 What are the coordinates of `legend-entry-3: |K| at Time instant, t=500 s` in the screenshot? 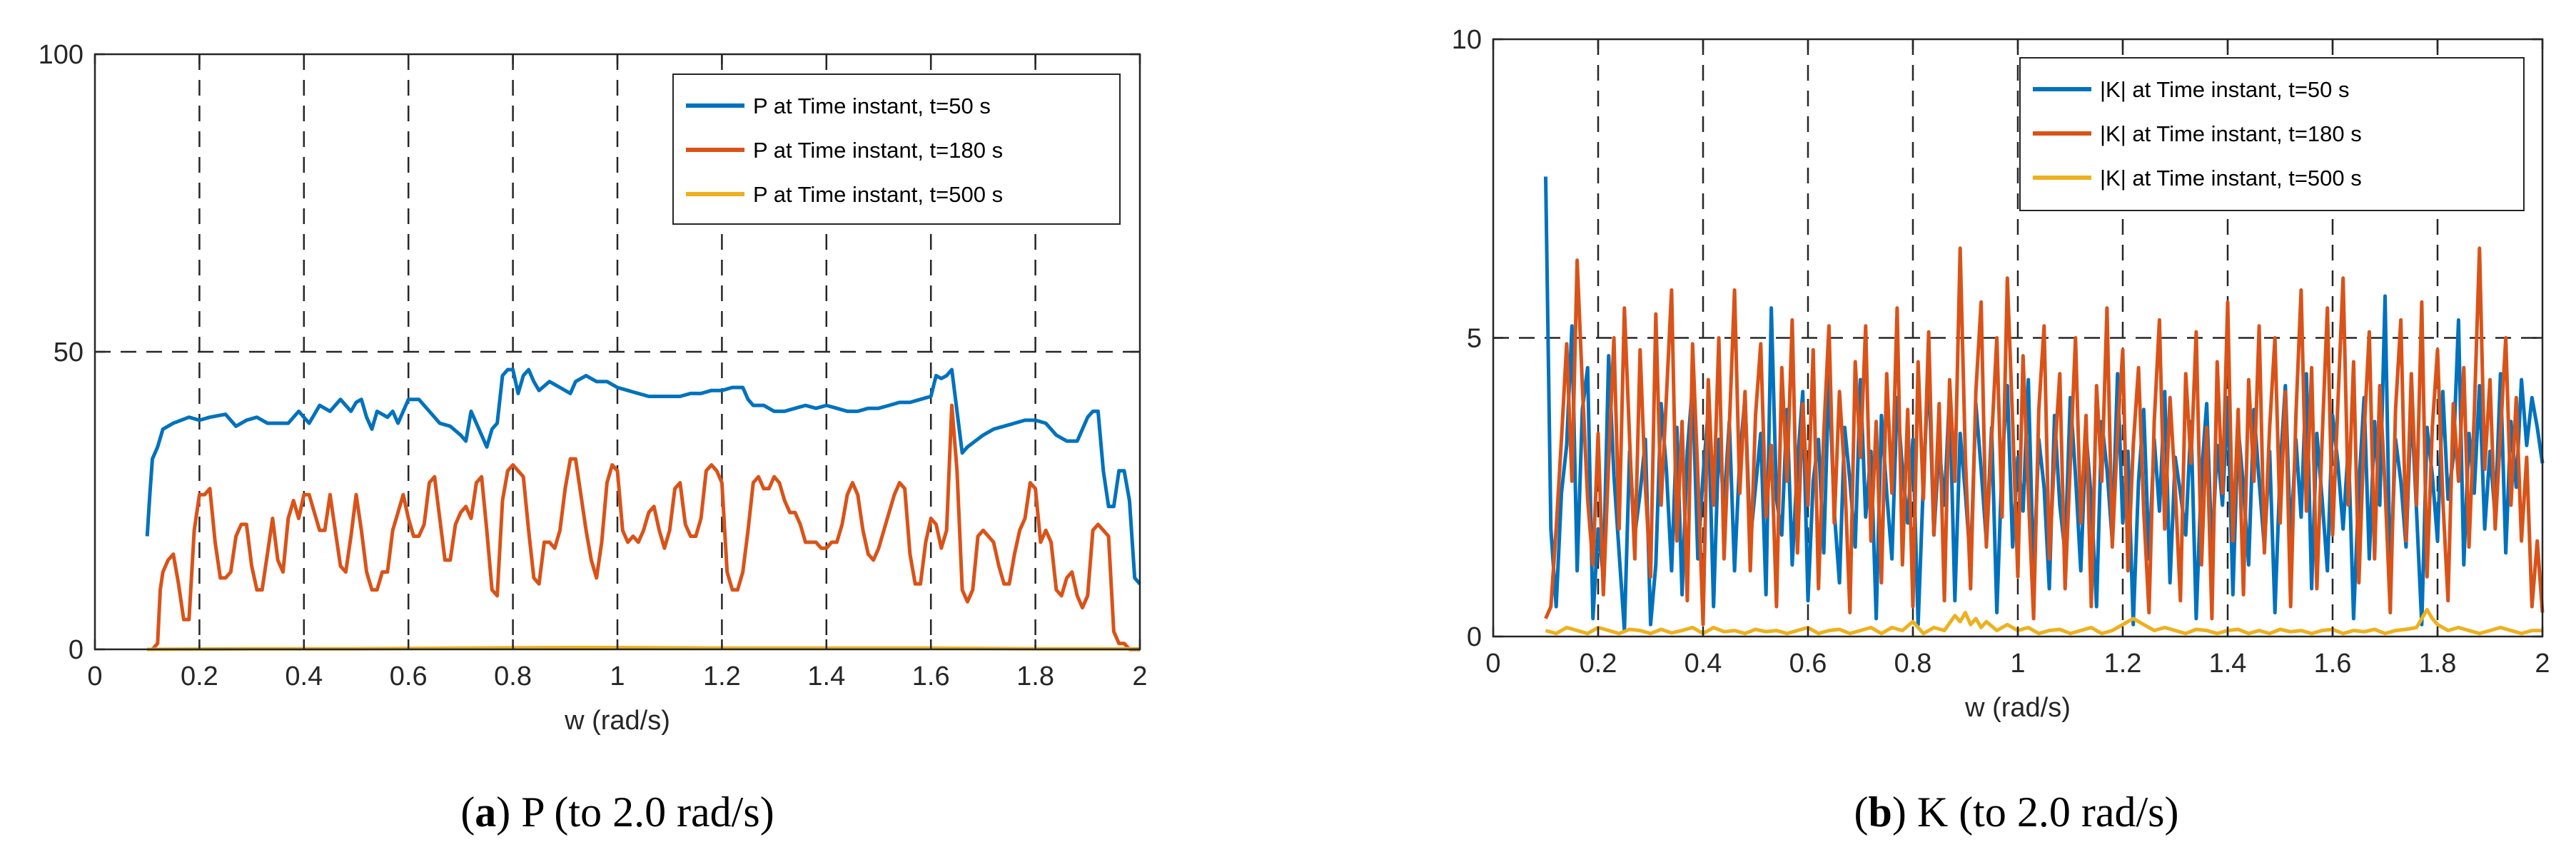 It's located at (2231, 178).